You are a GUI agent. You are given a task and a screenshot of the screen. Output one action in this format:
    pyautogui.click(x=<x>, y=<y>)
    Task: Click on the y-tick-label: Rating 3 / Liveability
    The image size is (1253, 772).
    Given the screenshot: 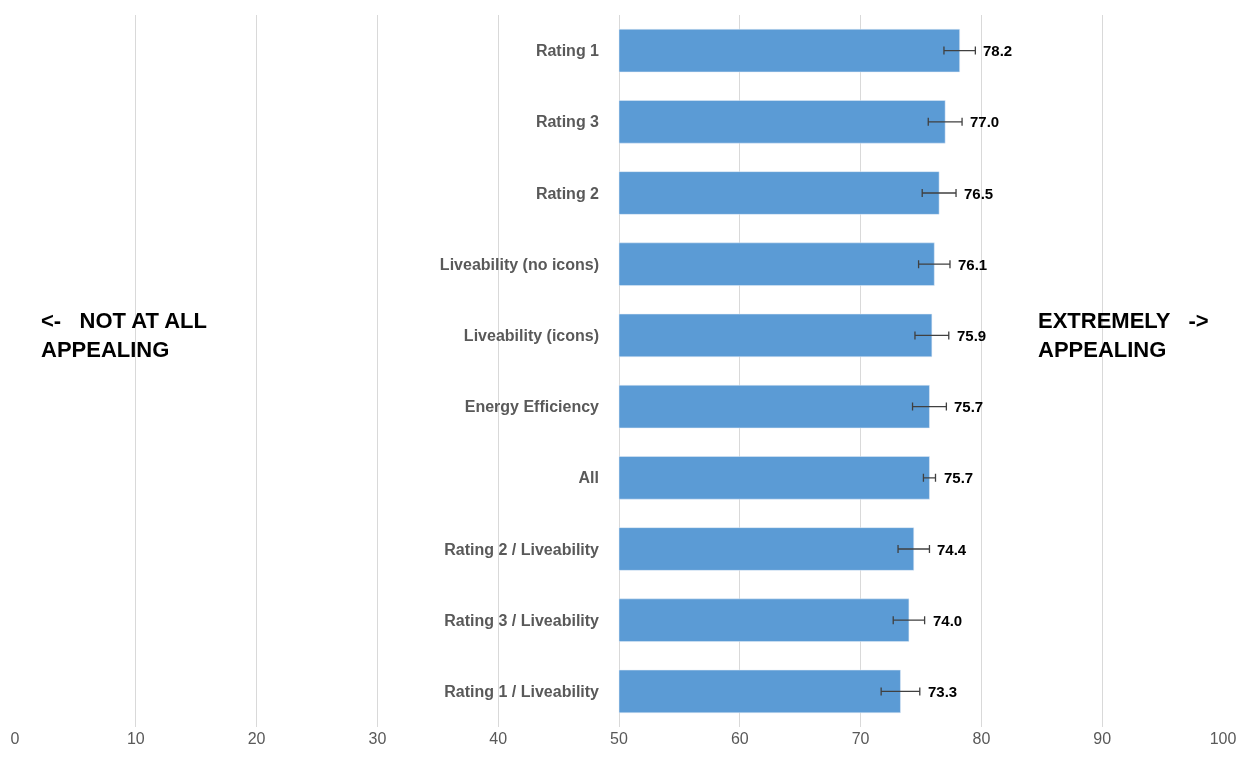 What is the action you would take?
    pyautogui.click(x=522, y=620)
    